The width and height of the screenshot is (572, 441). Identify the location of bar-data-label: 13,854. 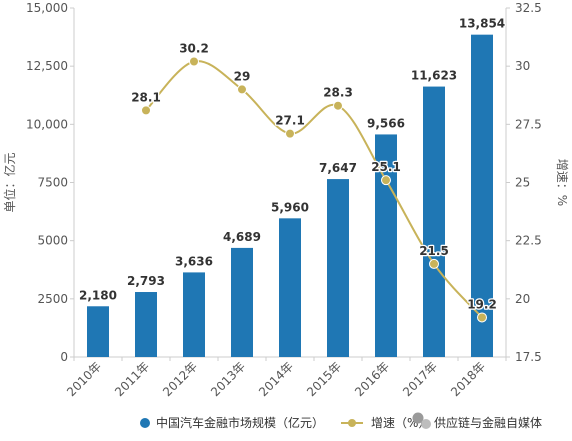
(482, 24).